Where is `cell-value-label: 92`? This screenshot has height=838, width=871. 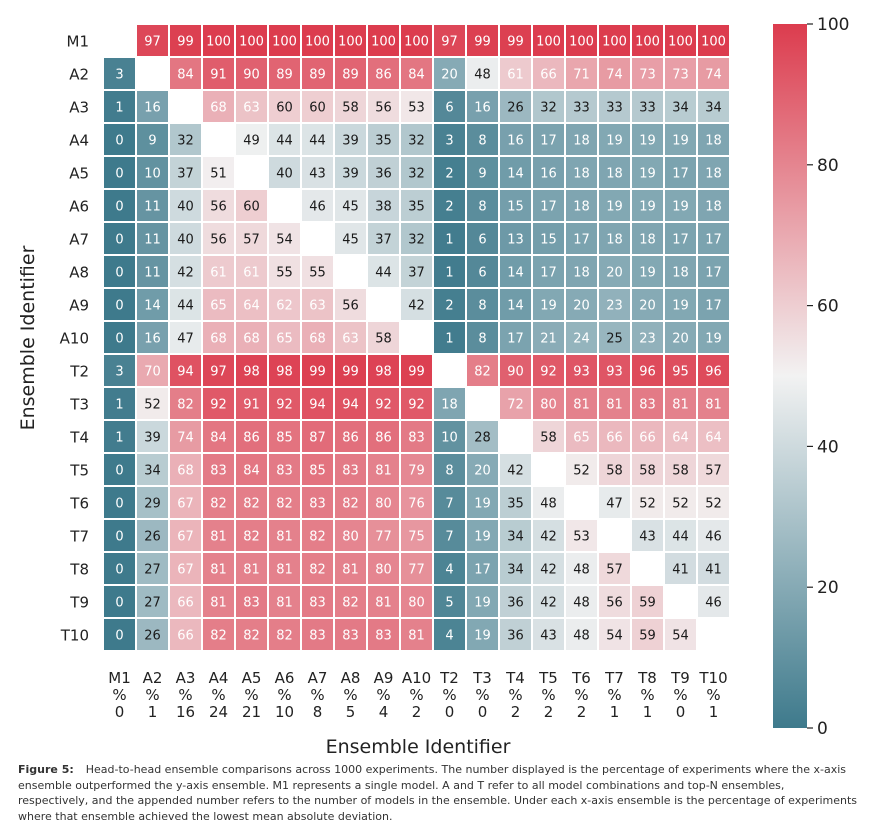
cell-value-label: 92 is located at coordinates (218, 405).